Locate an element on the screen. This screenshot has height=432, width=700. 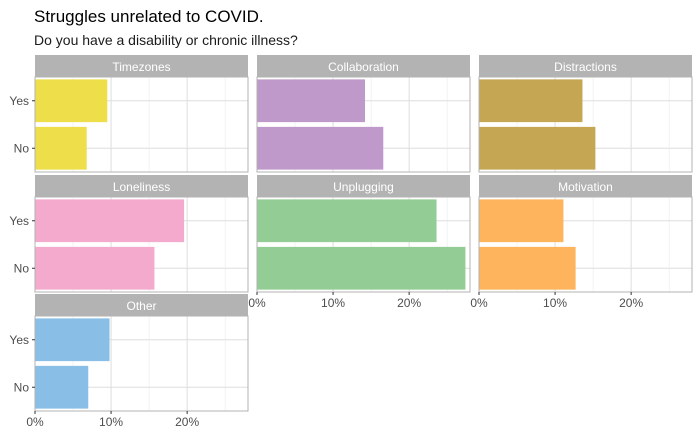
bar-unplugging-no is located at coordinates (361, 268).